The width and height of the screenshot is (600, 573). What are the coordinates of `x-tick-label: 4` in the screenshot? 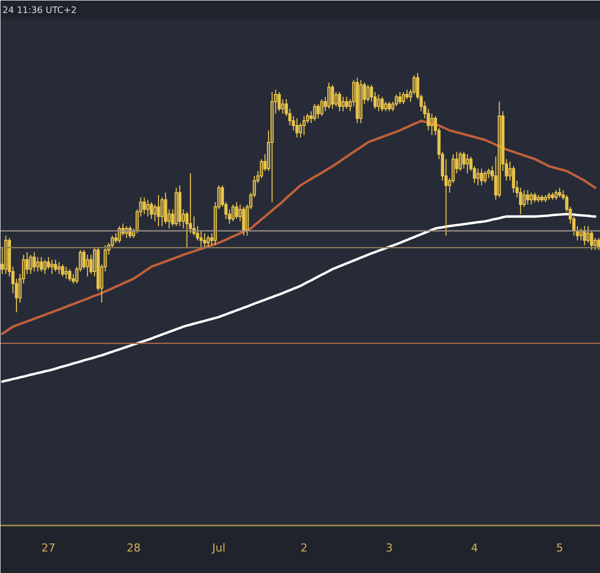 It's located at (474, 548).